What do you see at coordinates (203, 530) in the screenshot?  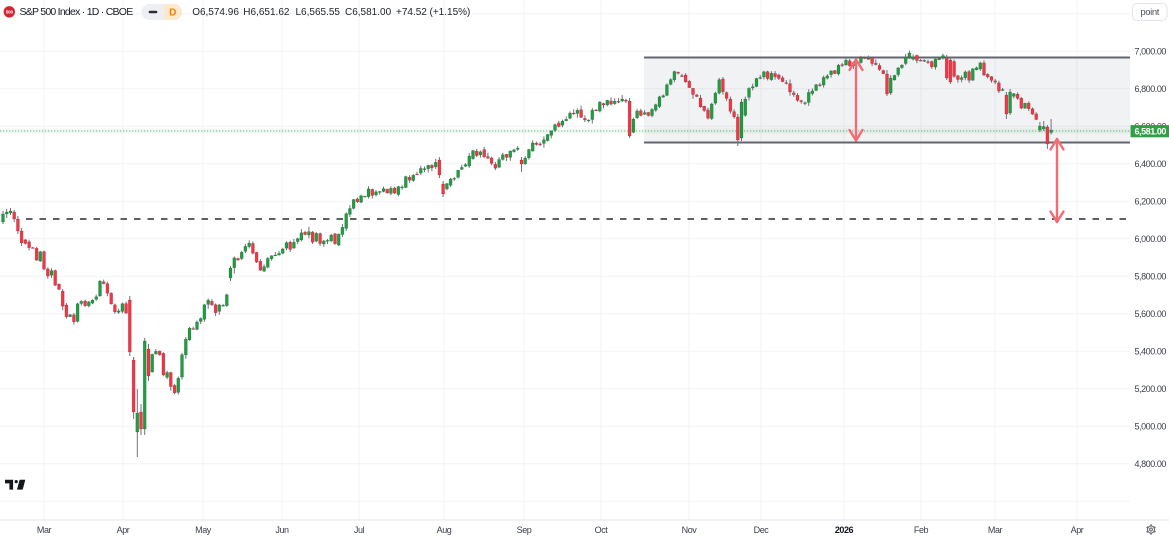 I see `svg-text: May` at bounding box center [203, 530].